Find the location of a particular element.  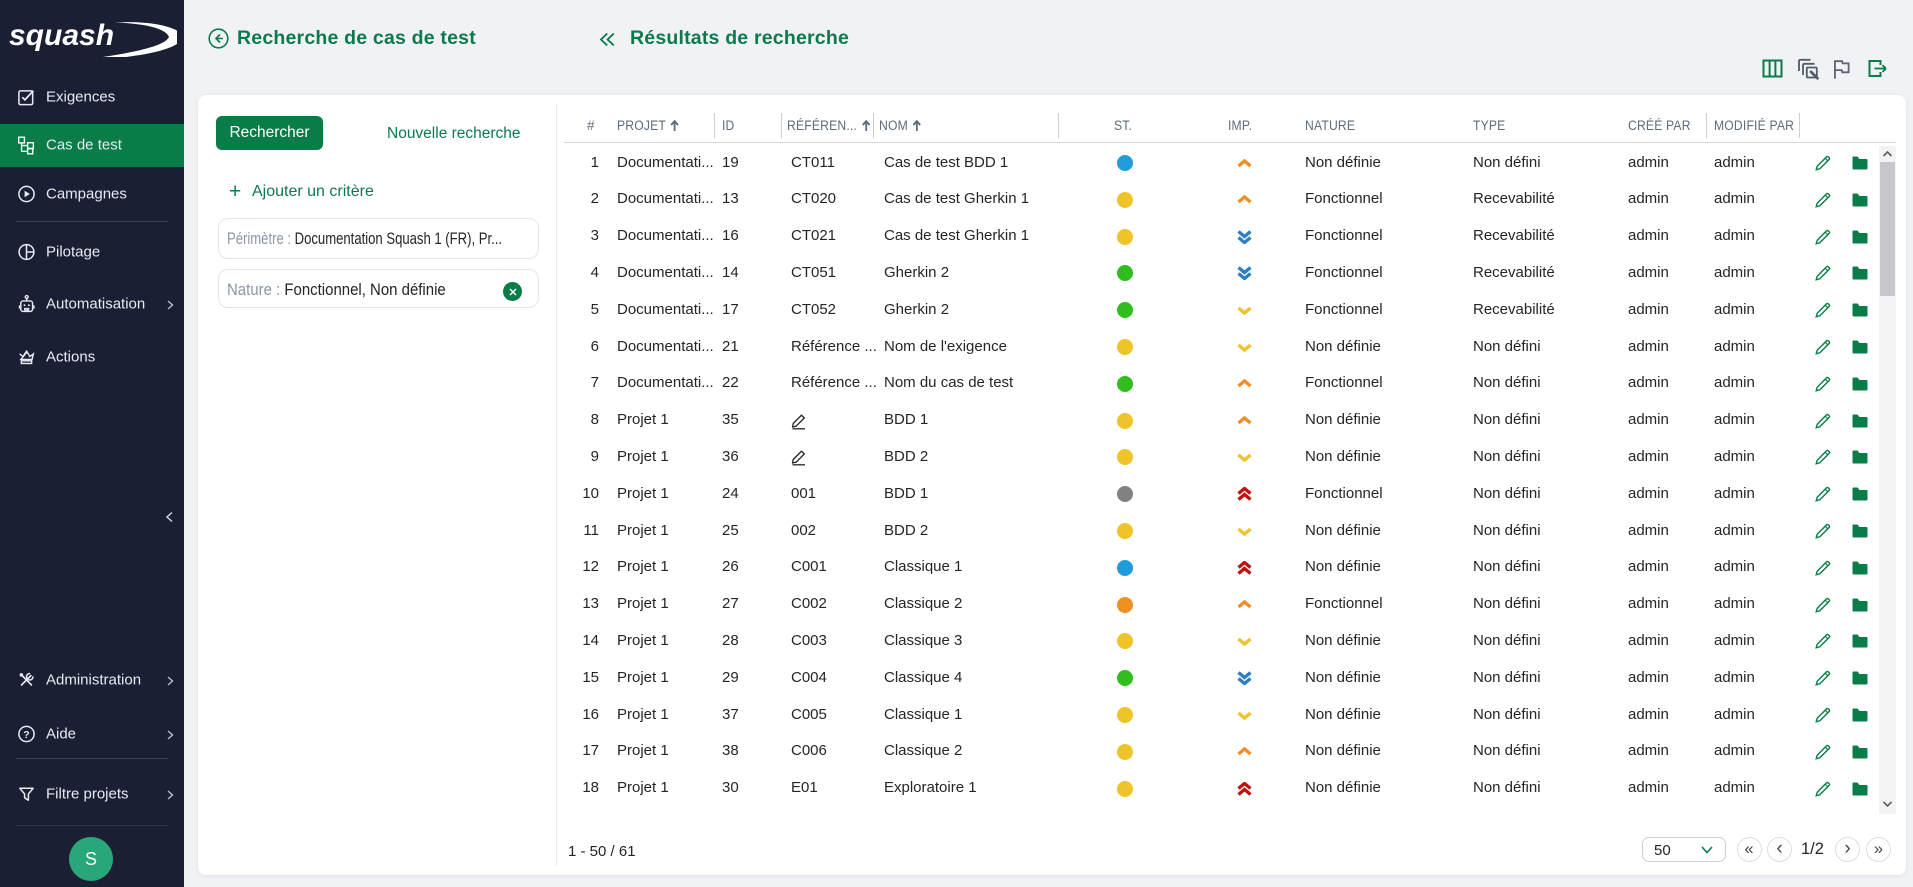

svg-text: squash is located at coordinates (61, 35).